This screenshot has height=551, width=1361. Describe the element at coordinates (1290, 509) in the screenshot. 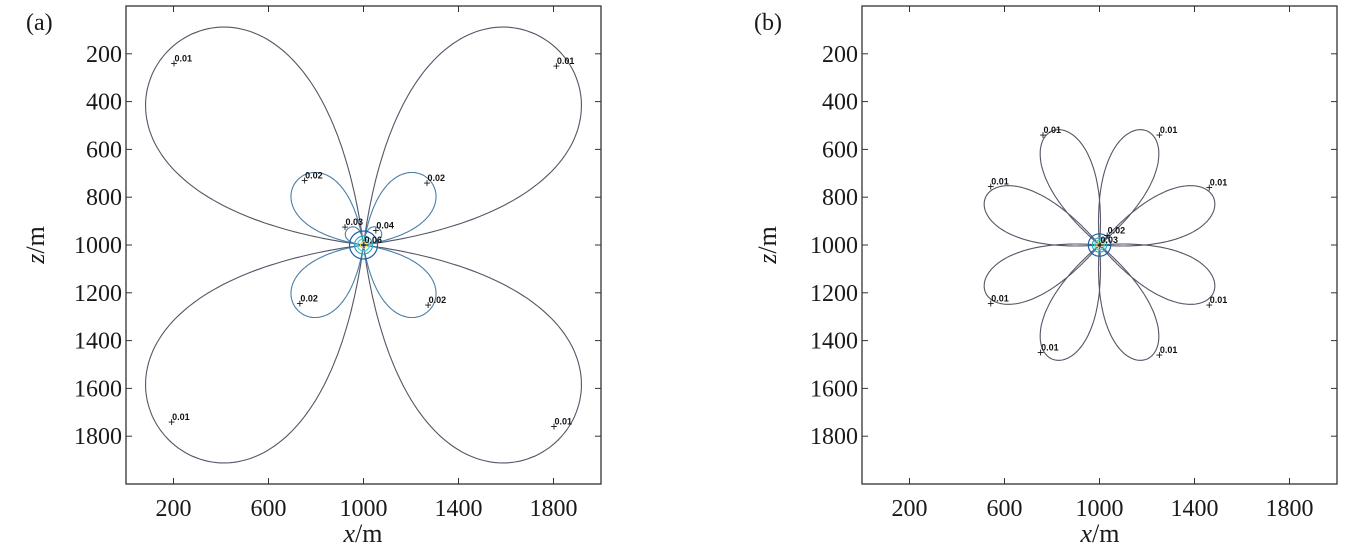

I see `panel-b-xtick-label: 1800` at that location.